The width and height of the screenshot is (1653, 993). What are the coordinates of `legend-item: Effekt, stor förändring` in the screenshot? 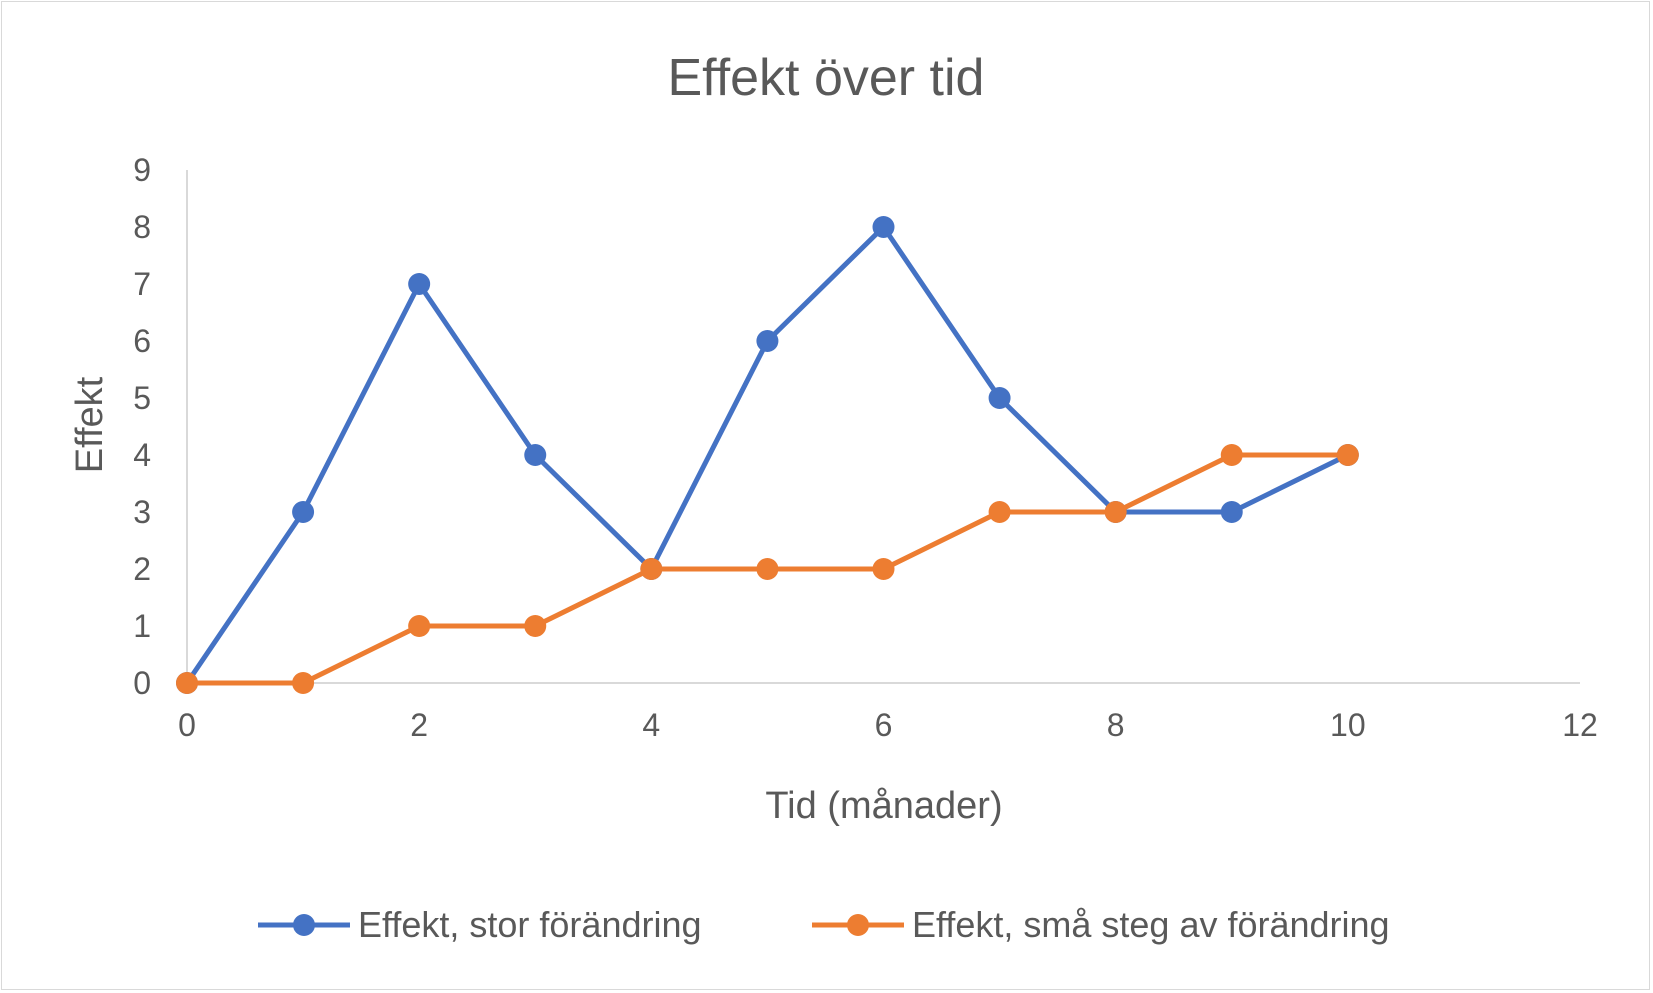 It's located at (480, 924).